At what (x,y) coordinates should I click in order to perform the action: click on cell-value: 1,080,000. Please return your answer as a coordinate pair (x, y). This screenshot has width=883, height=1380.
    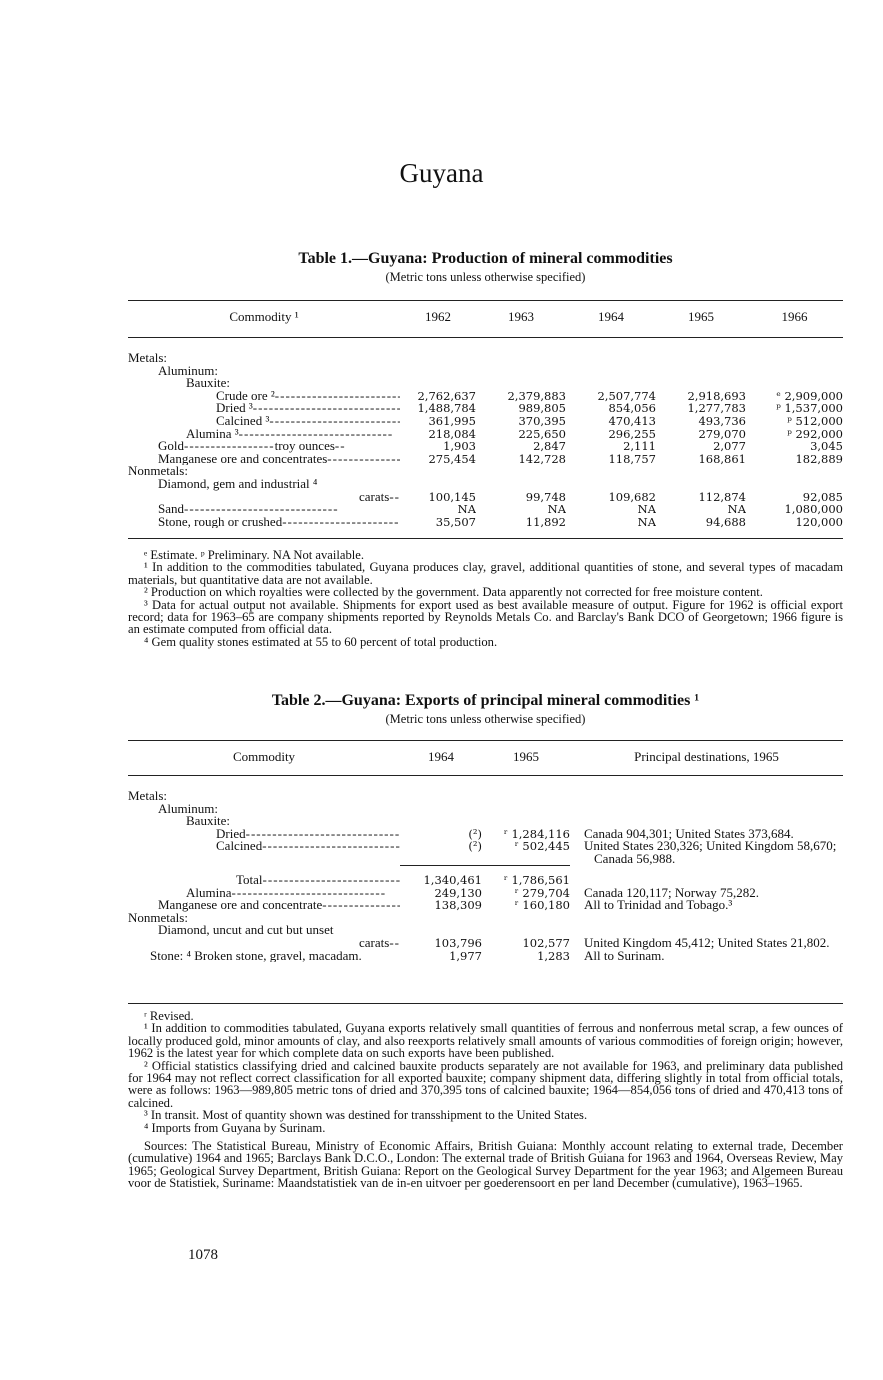
    Looking at the image, I should click on (813, 509).